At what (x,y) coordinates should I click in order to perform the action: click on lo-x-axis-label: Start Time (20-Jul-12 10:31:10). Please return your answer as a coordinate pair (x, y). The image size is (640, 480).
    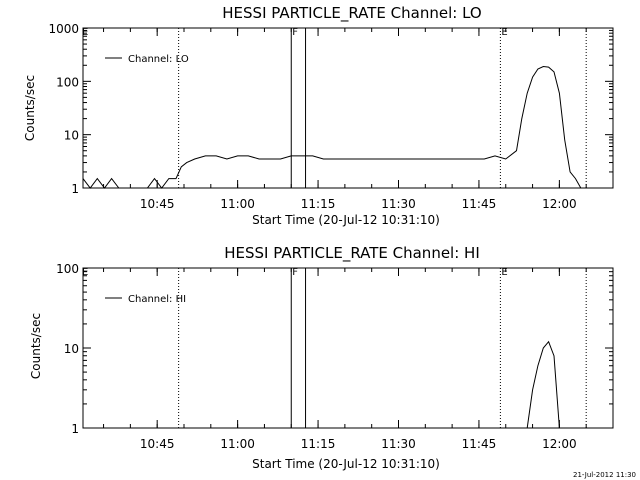
    Looking at the image, I should click on (346, 220).